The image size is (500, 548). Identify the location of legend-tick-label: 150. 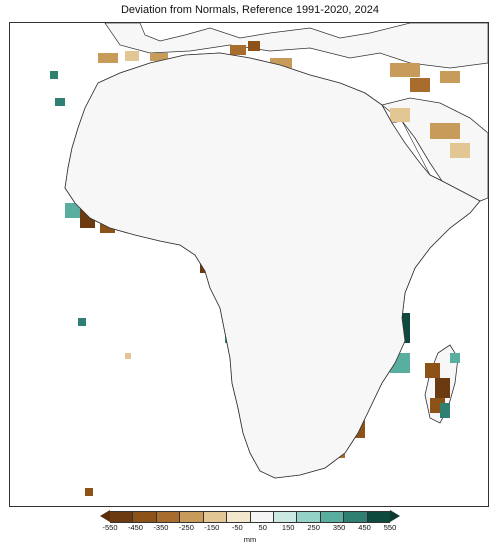
(288, 527).